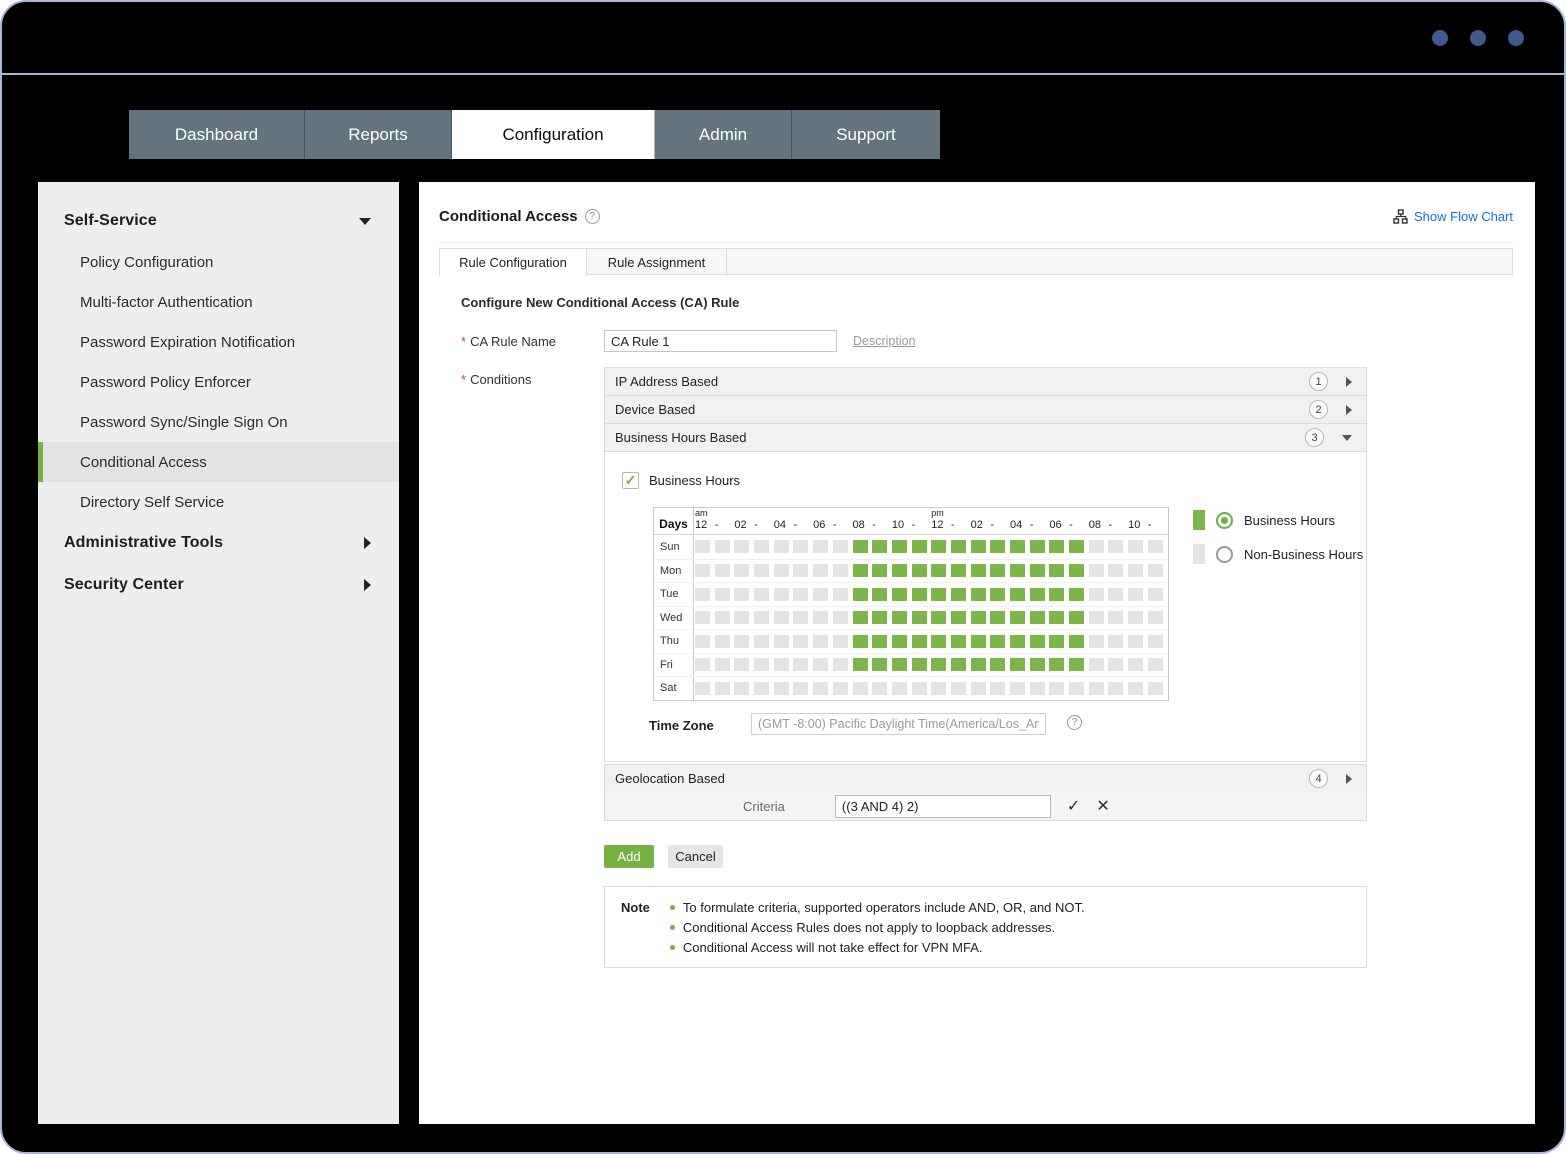  What do you see at coordinates (898, 724) in the screenshot?
I see `time-zone-input` at bounding box center [898, 724].